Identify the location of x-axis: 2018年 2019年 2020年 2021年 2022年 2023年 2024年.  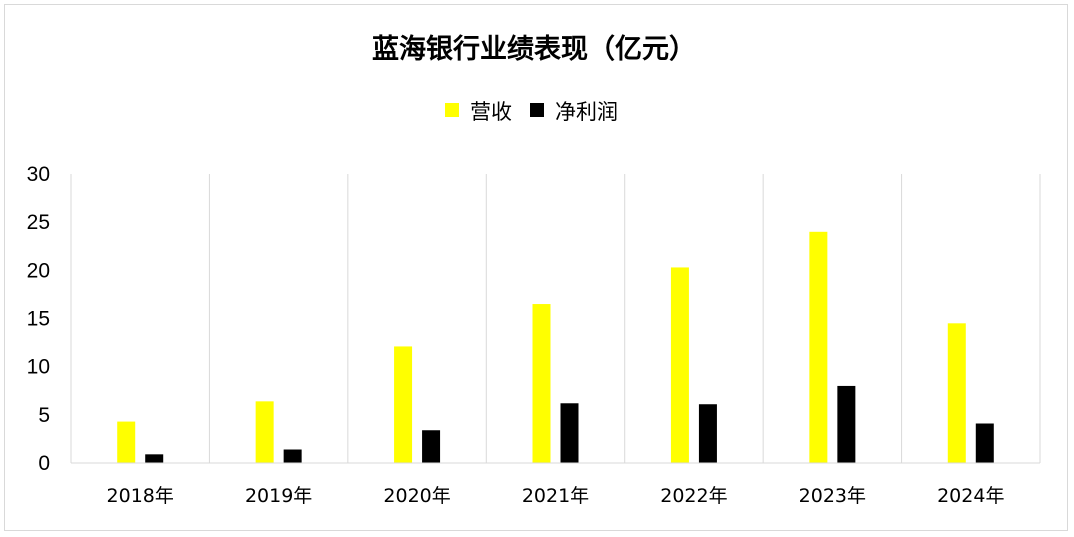
(555, 484).